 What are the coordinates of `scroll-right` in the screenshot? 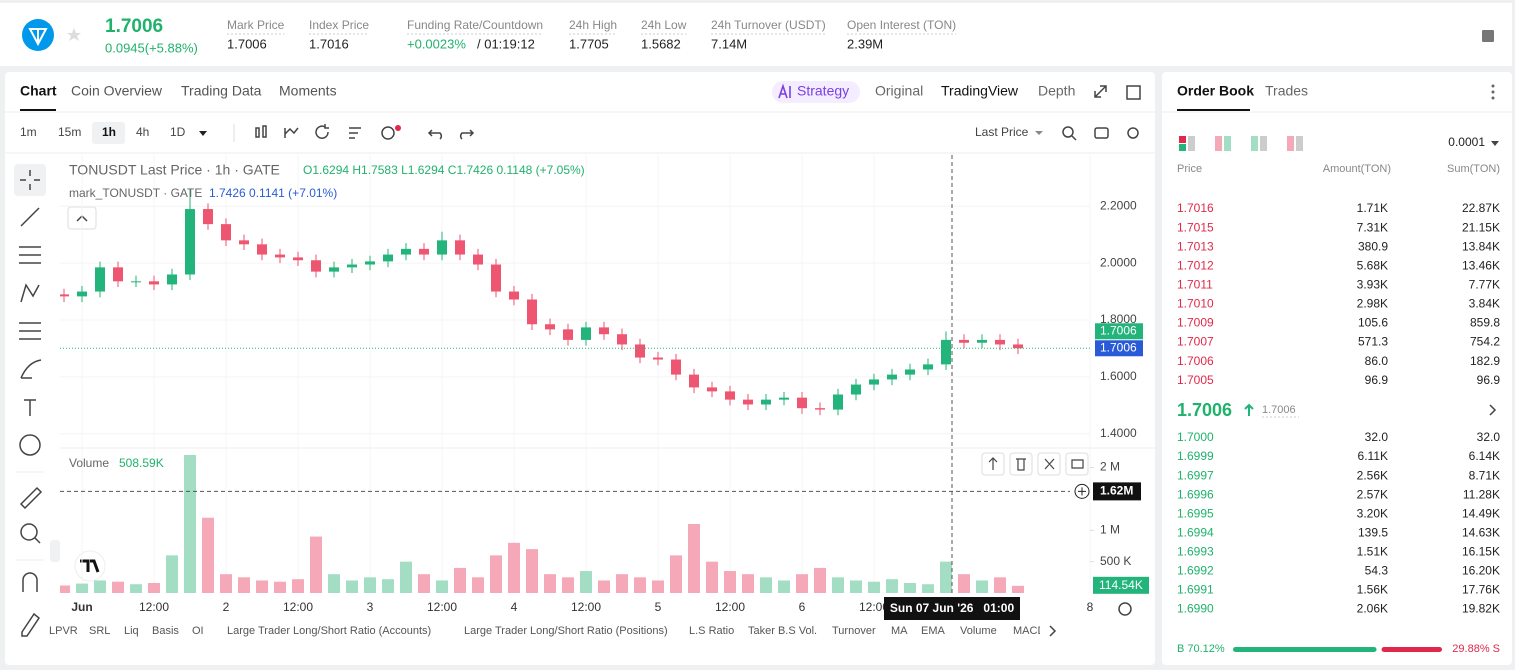 It's located at (1053, 631).